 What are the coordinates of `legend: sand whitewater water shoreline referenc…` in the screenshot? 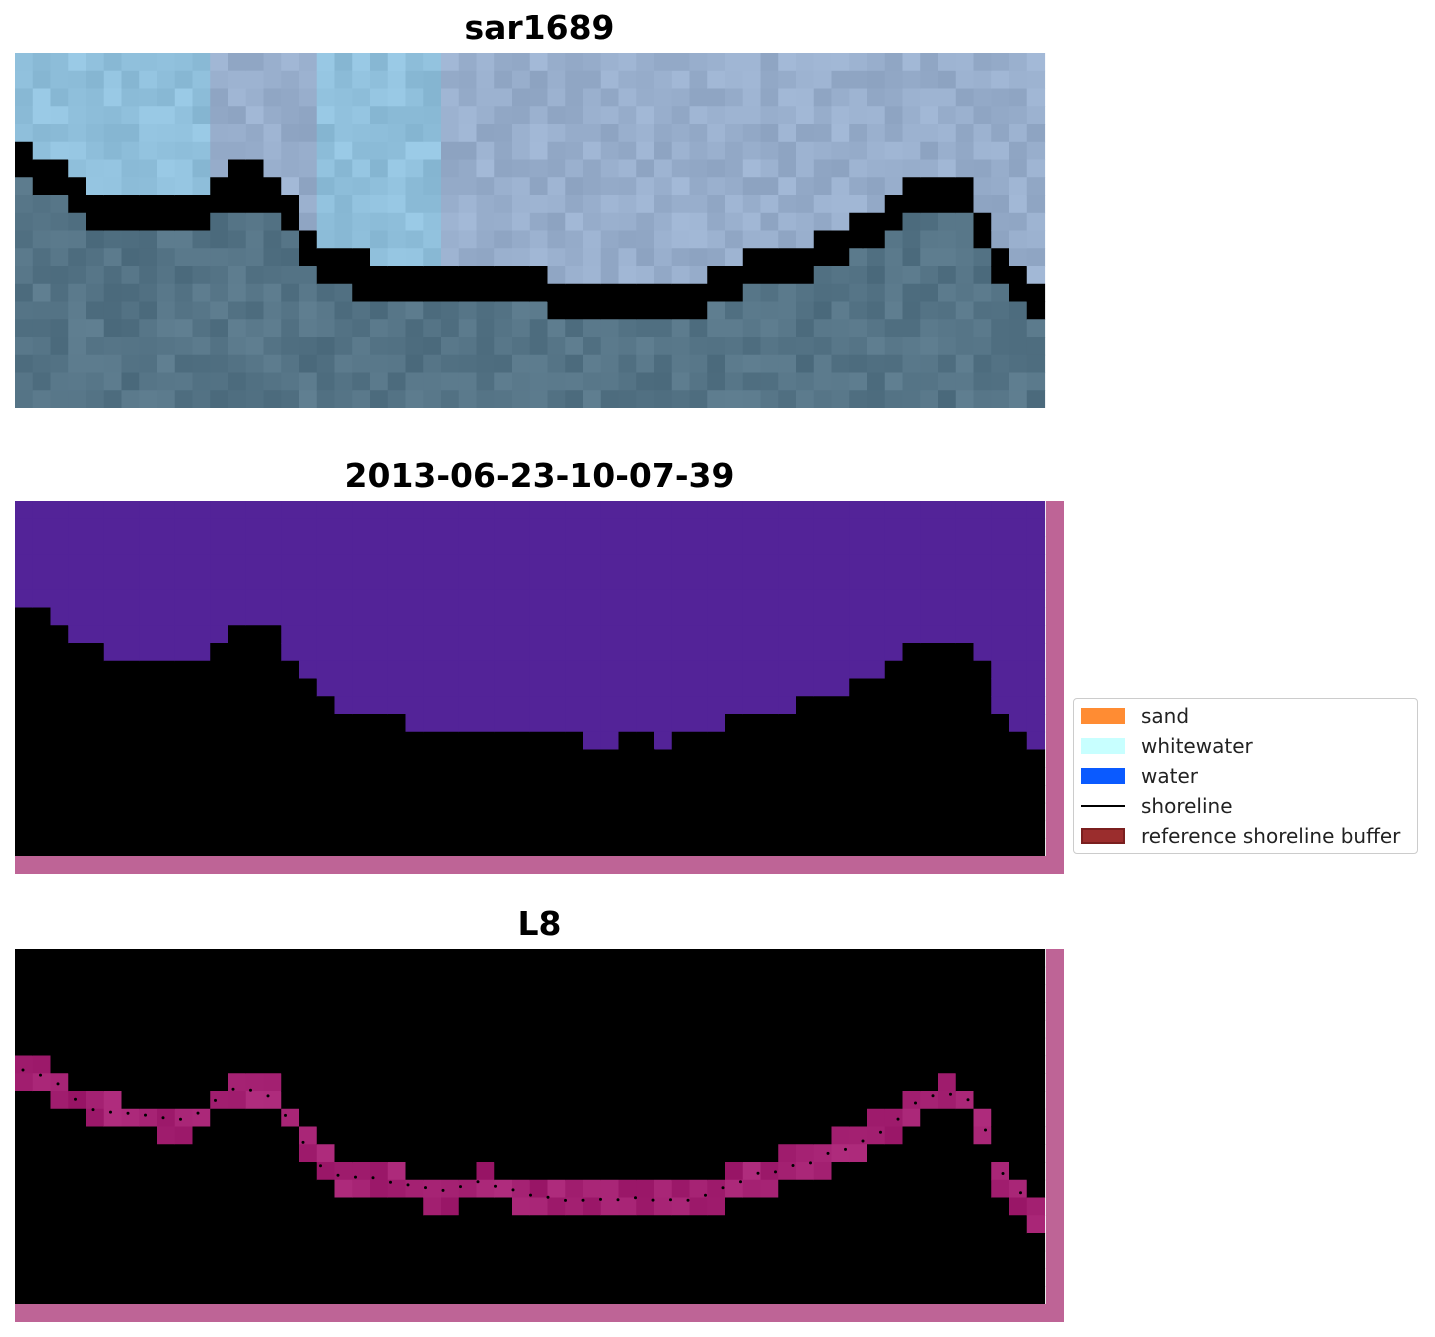 It's located at (1245, 776).